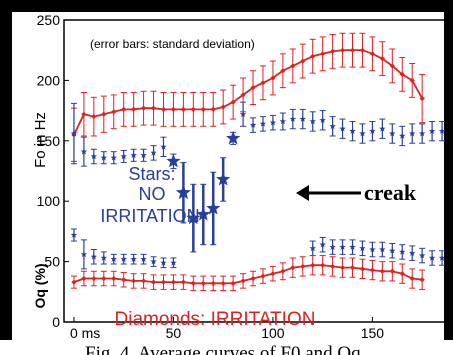 The height and width of the screenshot is (355, 453). What do you see at coordinates (56, 322) in the screenshot?
I see `y-tick-label: 0` at bounding box center [56, 322].